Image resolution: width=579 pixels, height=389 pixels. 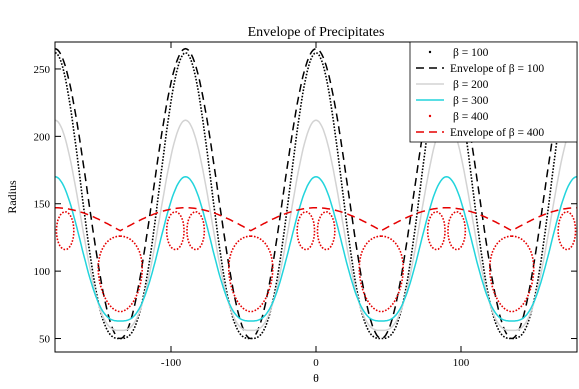 I want to click on x-tick-label: -100, so click(x=171, y=363).